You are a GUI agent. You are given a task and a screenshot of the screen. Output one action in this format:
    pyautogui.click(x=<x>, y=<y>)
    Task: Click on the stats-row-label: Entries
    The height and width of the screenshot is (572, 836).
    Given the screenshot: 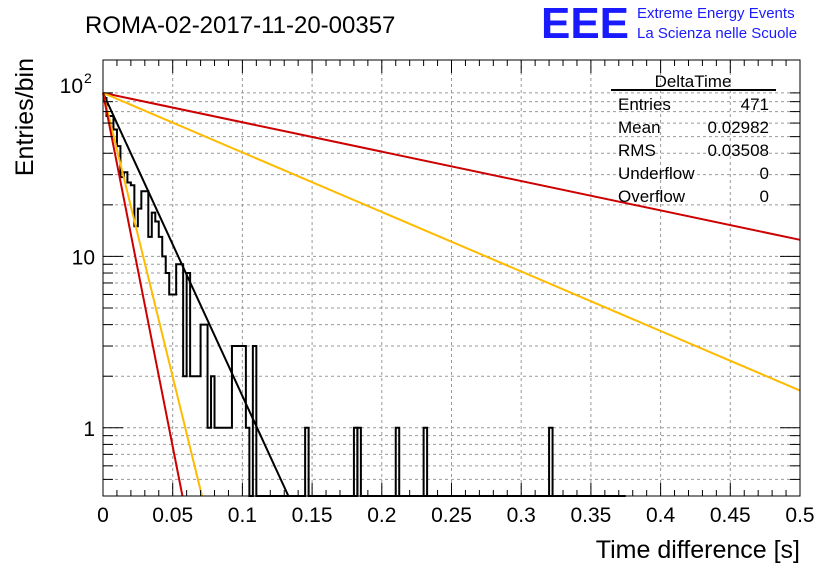 What is the action you would take?
    pyautogui.click(x=644, y=104)
    